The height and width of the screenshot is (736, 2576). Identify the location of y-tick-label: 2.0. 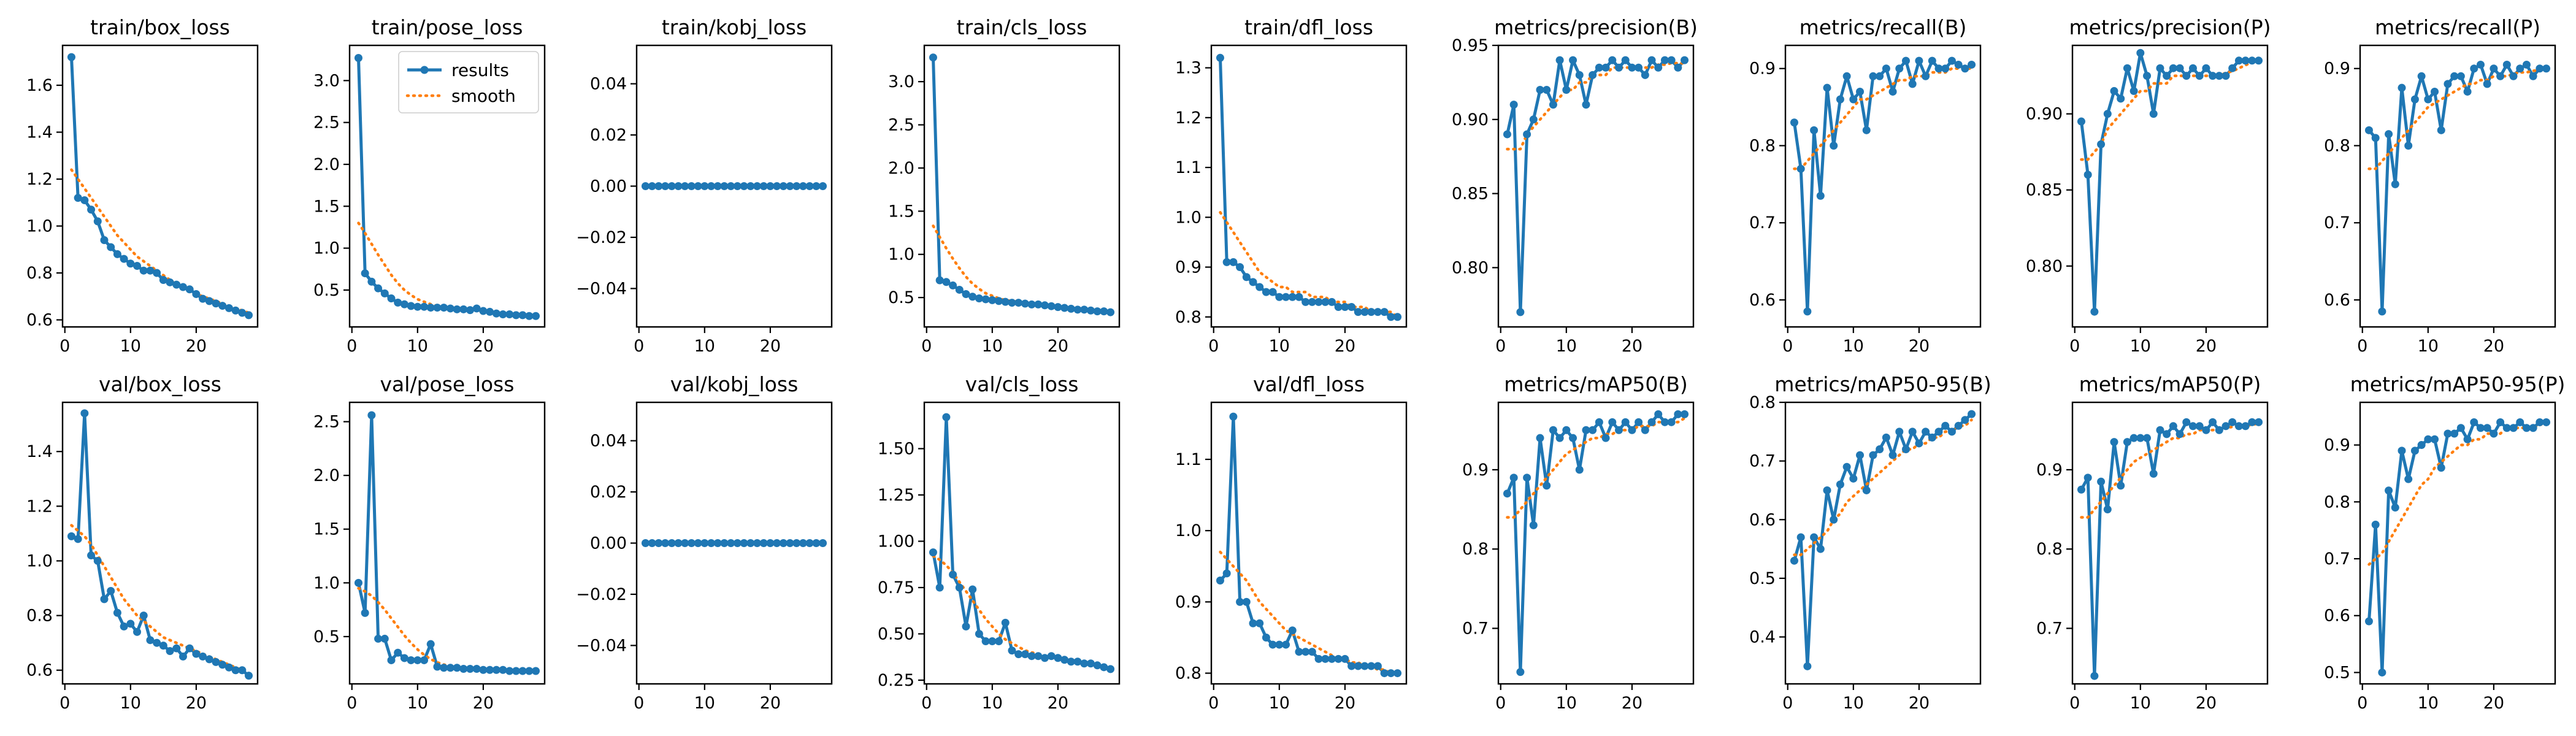
(326, 164).